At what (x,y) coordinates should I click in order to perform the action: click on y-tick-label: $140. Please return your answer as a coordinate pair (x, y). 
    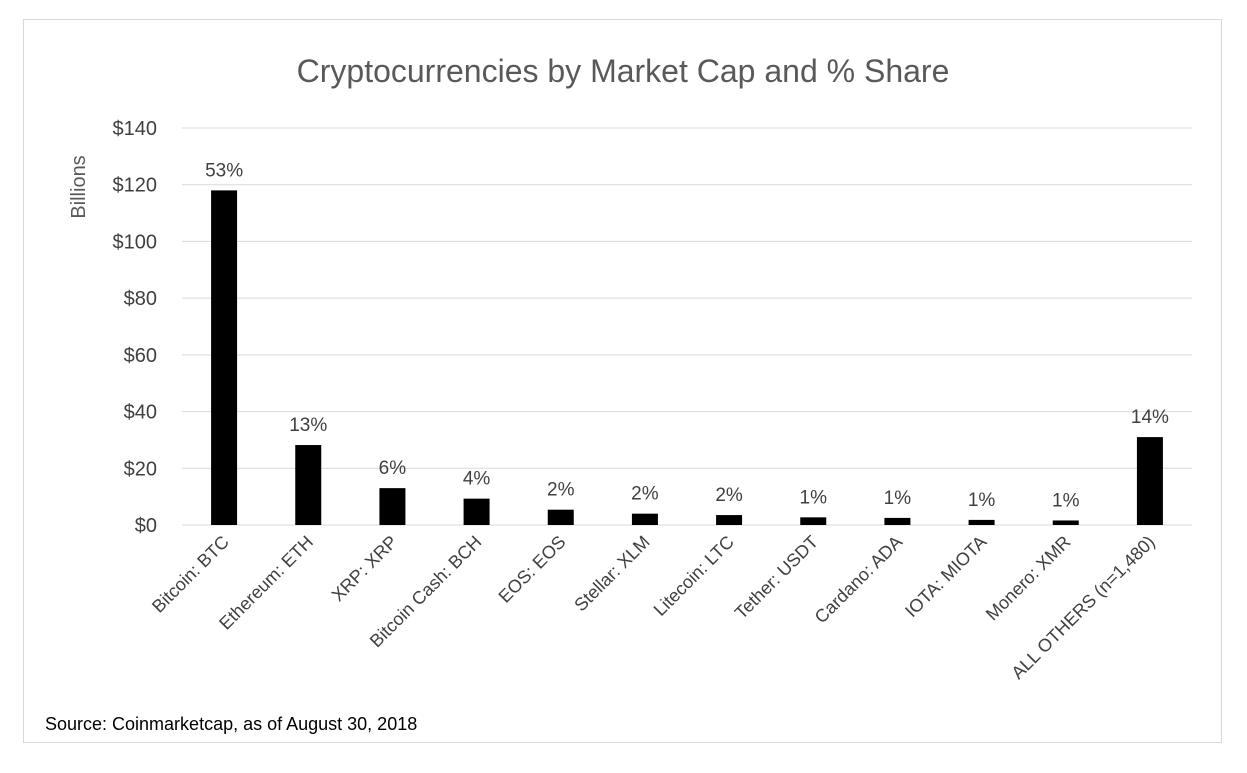
    Looking at the image, I should click on (135, 129).